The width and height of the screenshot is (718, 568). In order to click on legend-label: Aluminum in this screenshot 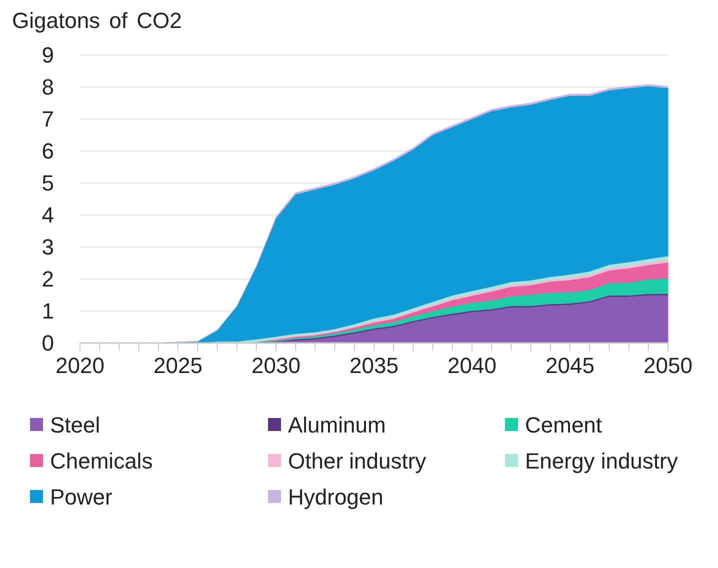, I will do `click(337, 425)`.